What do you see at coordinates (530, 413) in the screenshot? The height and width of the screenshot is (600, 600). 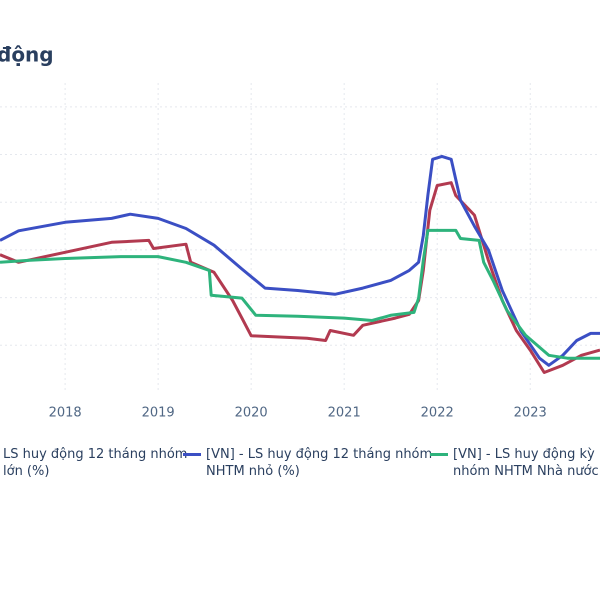 I see `x-tick-label: 2023` at bounding box center [530, 413].